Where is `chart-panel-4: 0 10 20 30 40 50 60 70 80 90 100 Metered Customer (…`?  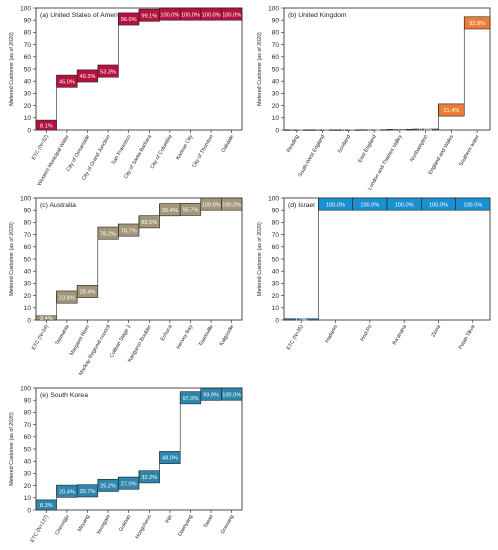
chart-panel-4: 0 10 20 30 40 50 60 70 80 90 100 Metered Customer (… is located at coordinates (374, 273).